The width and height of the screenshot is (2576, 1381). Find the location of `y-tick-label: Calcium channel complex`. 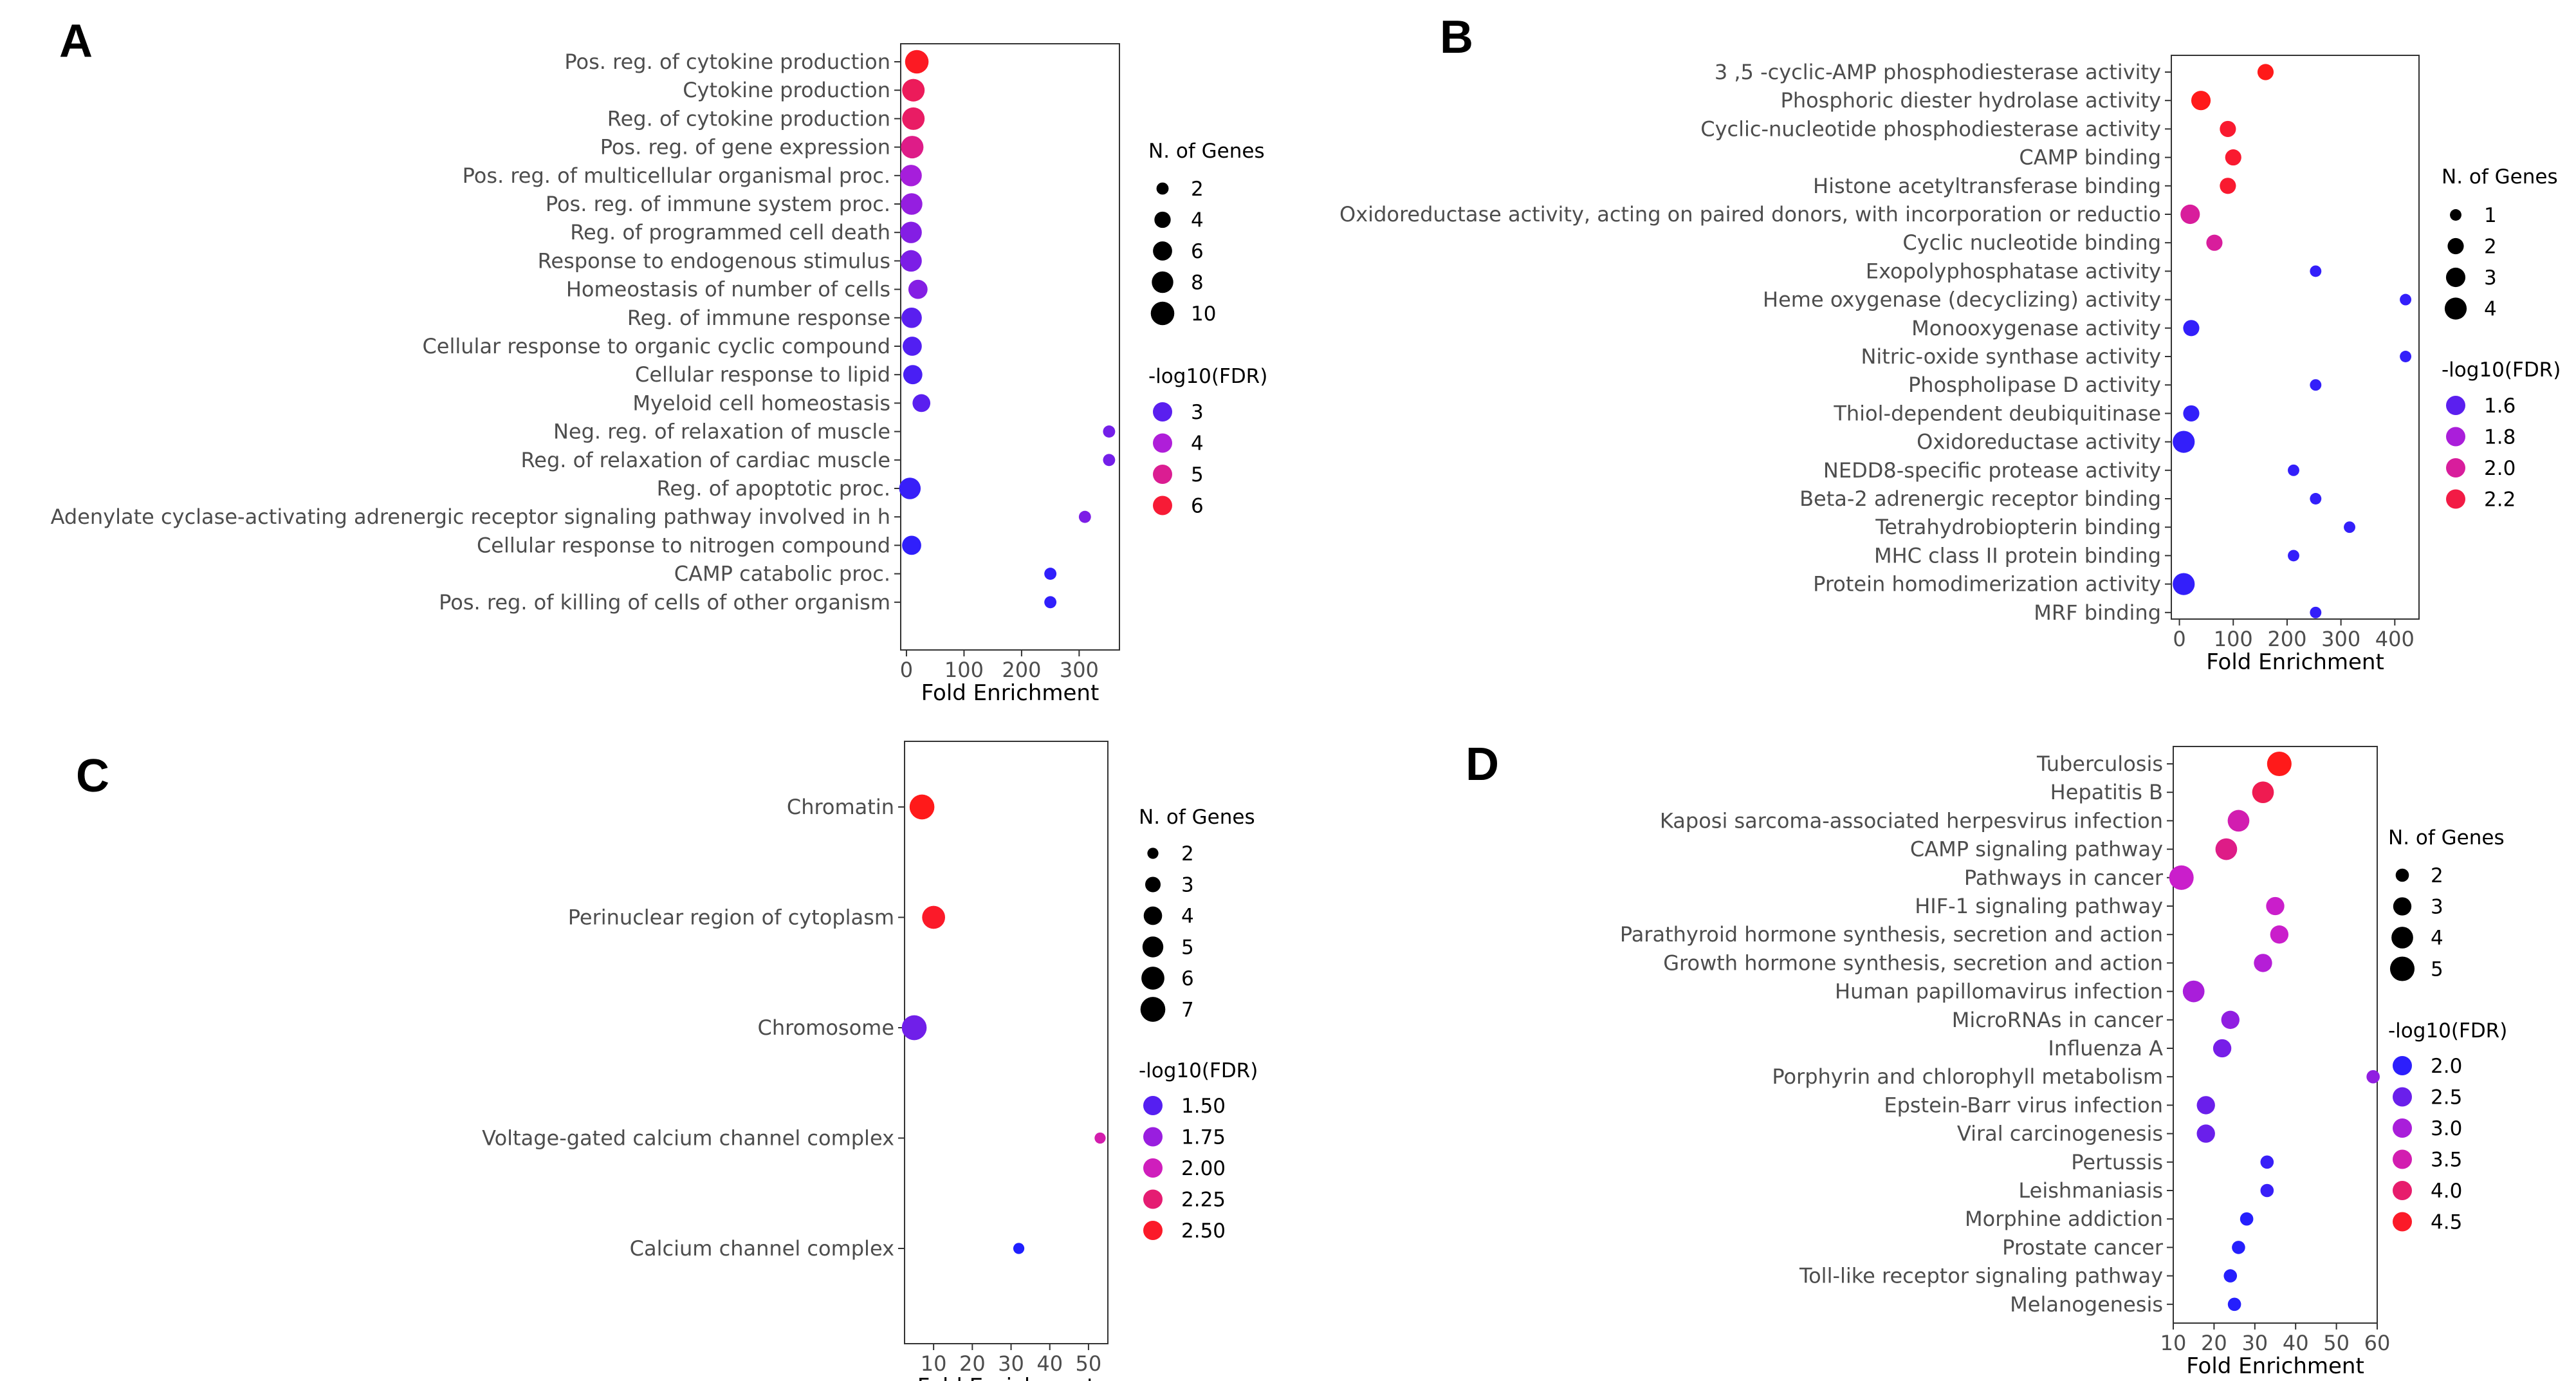

y-tick-label: Calcium channel complex is located at coordinates (762, 1249).